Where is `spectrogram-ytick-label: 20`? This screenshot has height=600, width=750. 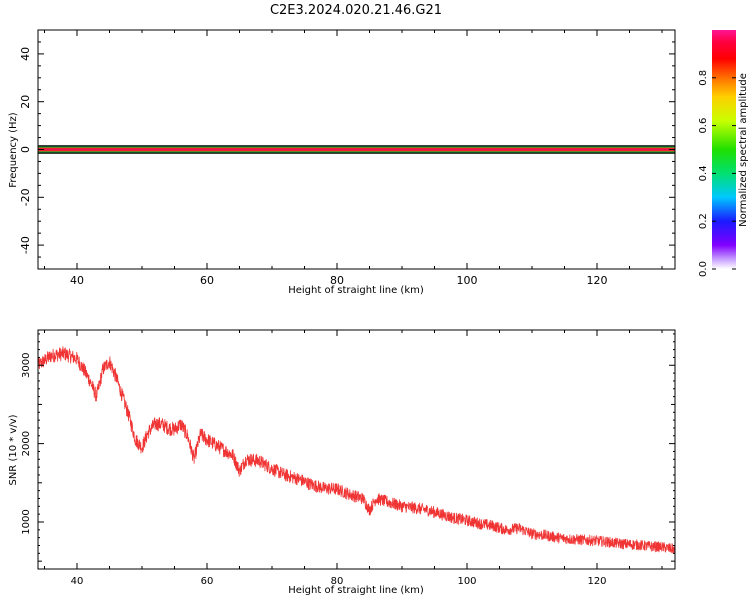 spectrogram-ytick-label: 20 is located at coordinates (25, 102).